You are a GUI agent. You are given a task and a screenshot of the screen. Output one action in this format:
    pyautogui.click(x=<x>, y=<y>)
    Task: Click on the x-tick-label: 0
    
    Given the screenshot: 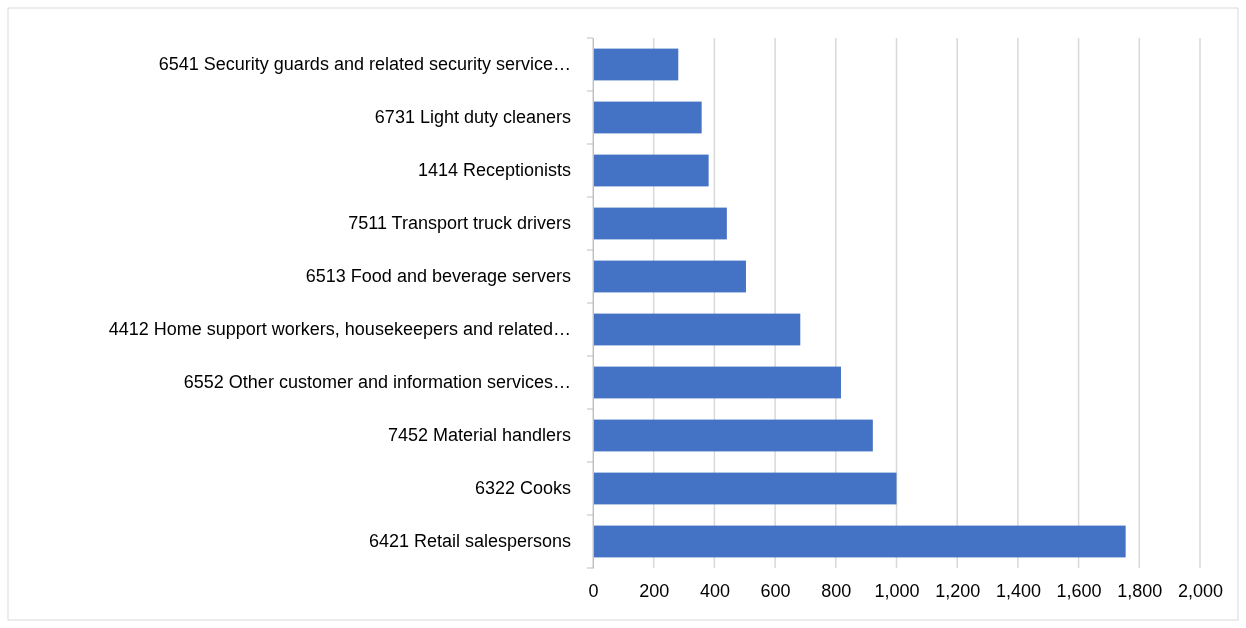 What is the action you would take?
    pyautogui.click(x=593, y=590)
    